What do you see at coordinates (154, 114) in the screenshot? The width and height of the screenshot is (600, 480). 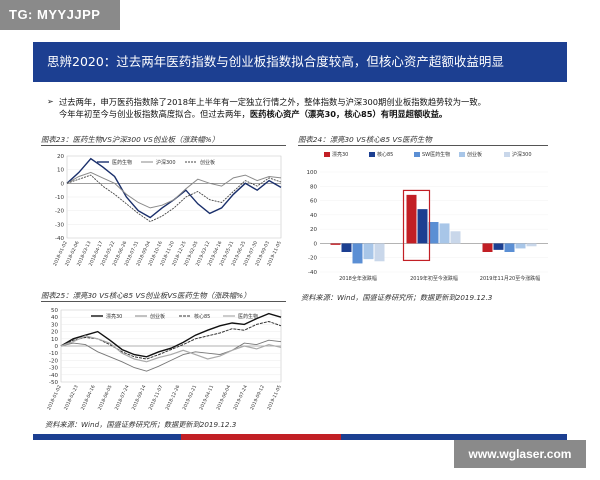 I see `bullet-line-2-text: 今年年初至今与创业板指数高度拟合。但过去两年，` at bounding box center [154, 114].